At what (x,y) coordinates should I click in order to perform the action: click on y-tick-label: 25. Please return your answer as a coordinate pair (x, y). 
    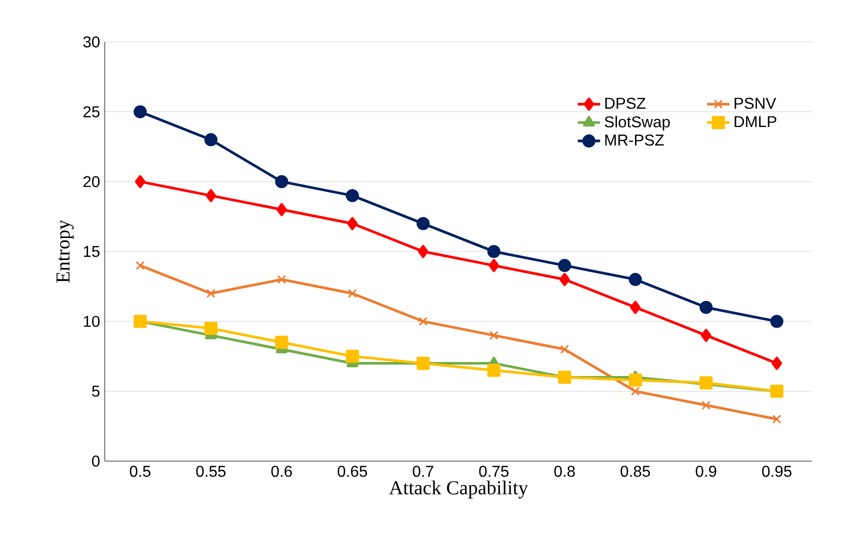
    Looking at the image, I should click on (91, 112).